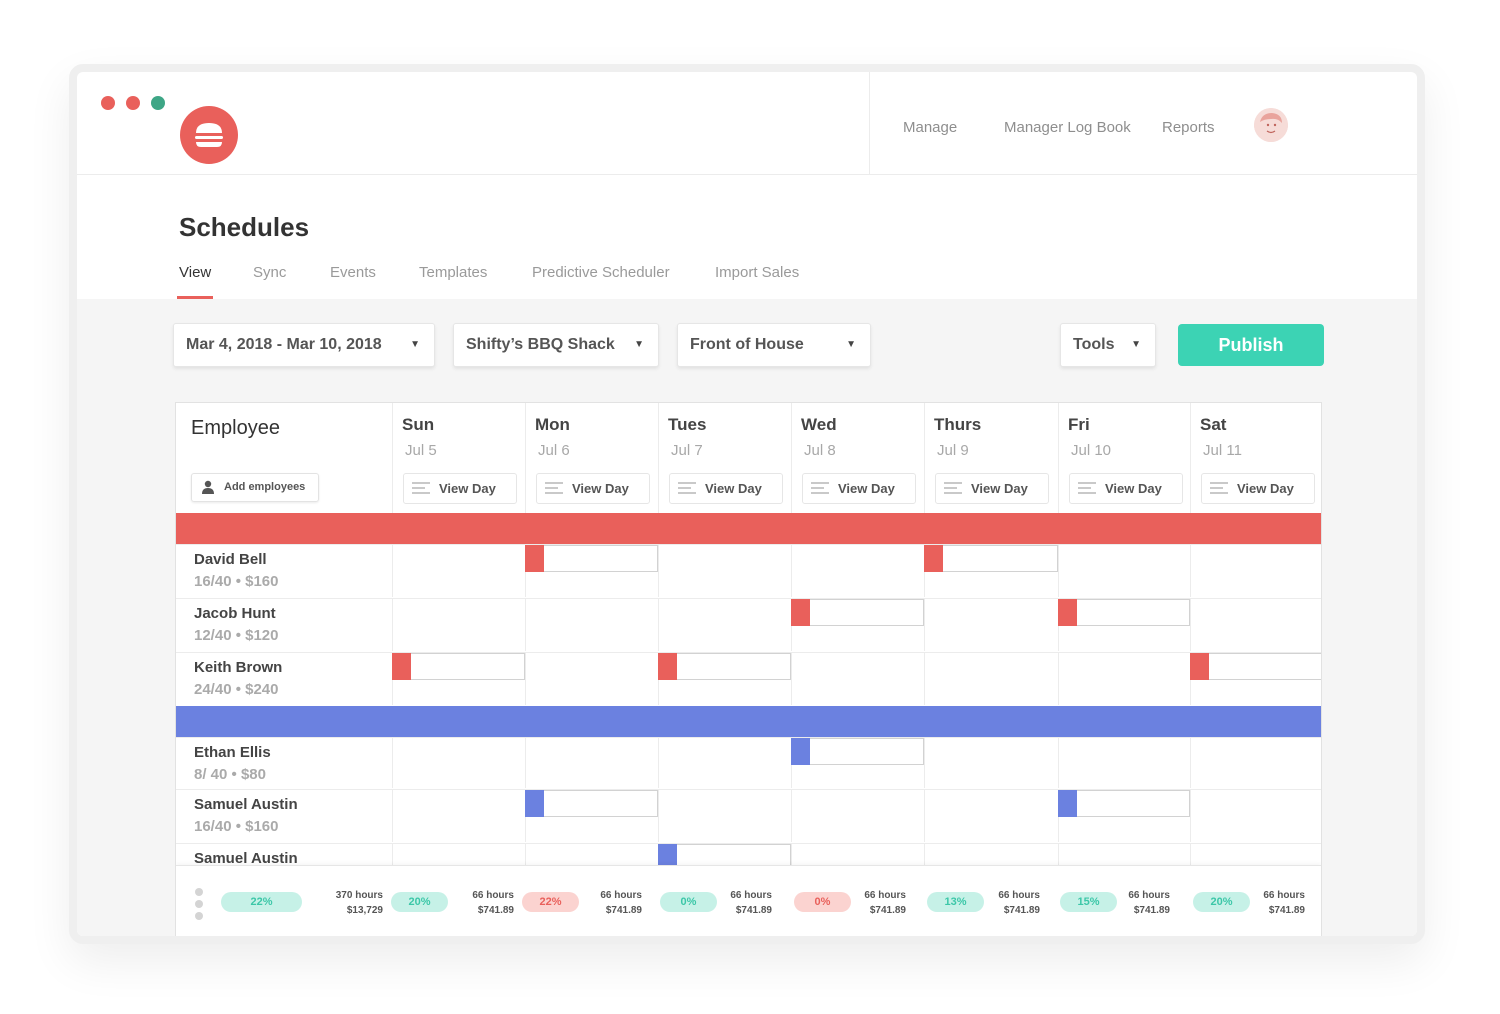  What do you see at coordinates (930, 127) in the screenshot?
I see `nav-manage: Manage` at bounding box center [930, 127].